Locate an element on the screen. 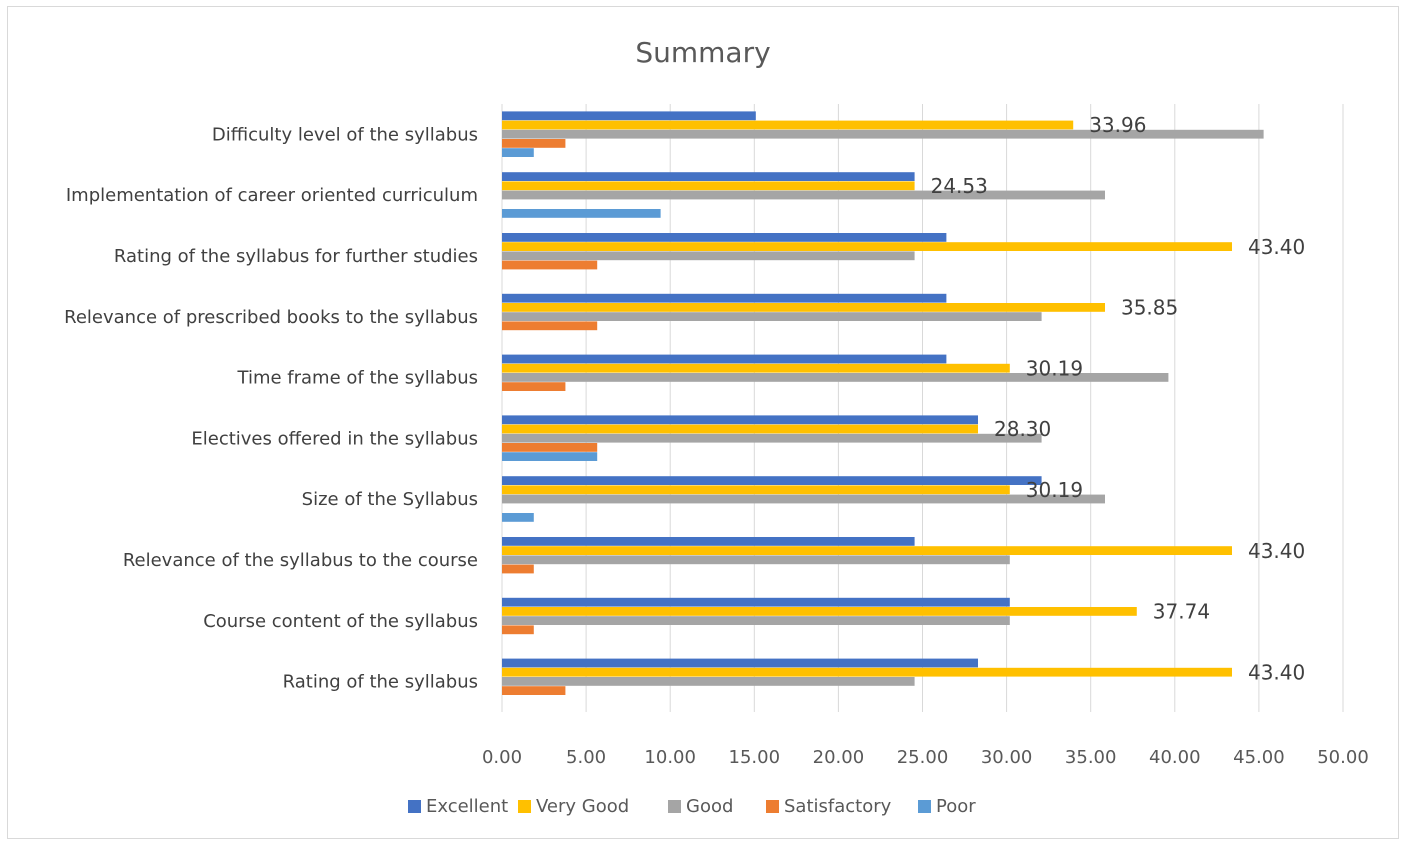 The image size is (1407, 845). x-tick-label: 10.00 is located at coordinates (670, 757).